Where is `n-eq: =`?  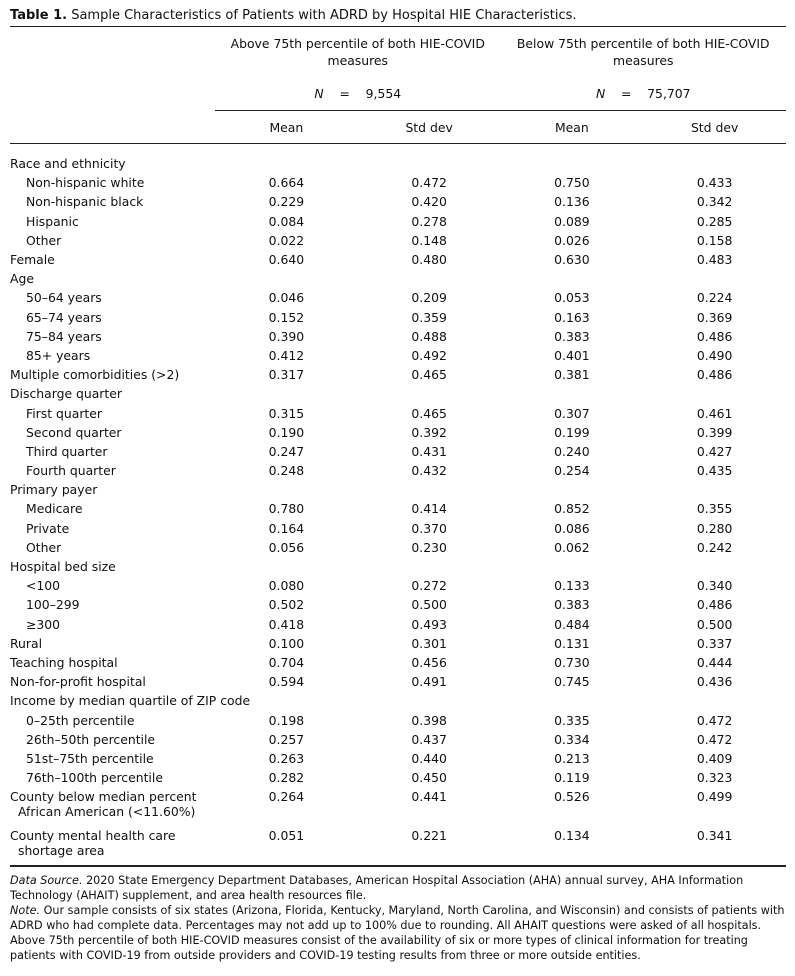
n-eq: = is located at coordinates (626, 93).